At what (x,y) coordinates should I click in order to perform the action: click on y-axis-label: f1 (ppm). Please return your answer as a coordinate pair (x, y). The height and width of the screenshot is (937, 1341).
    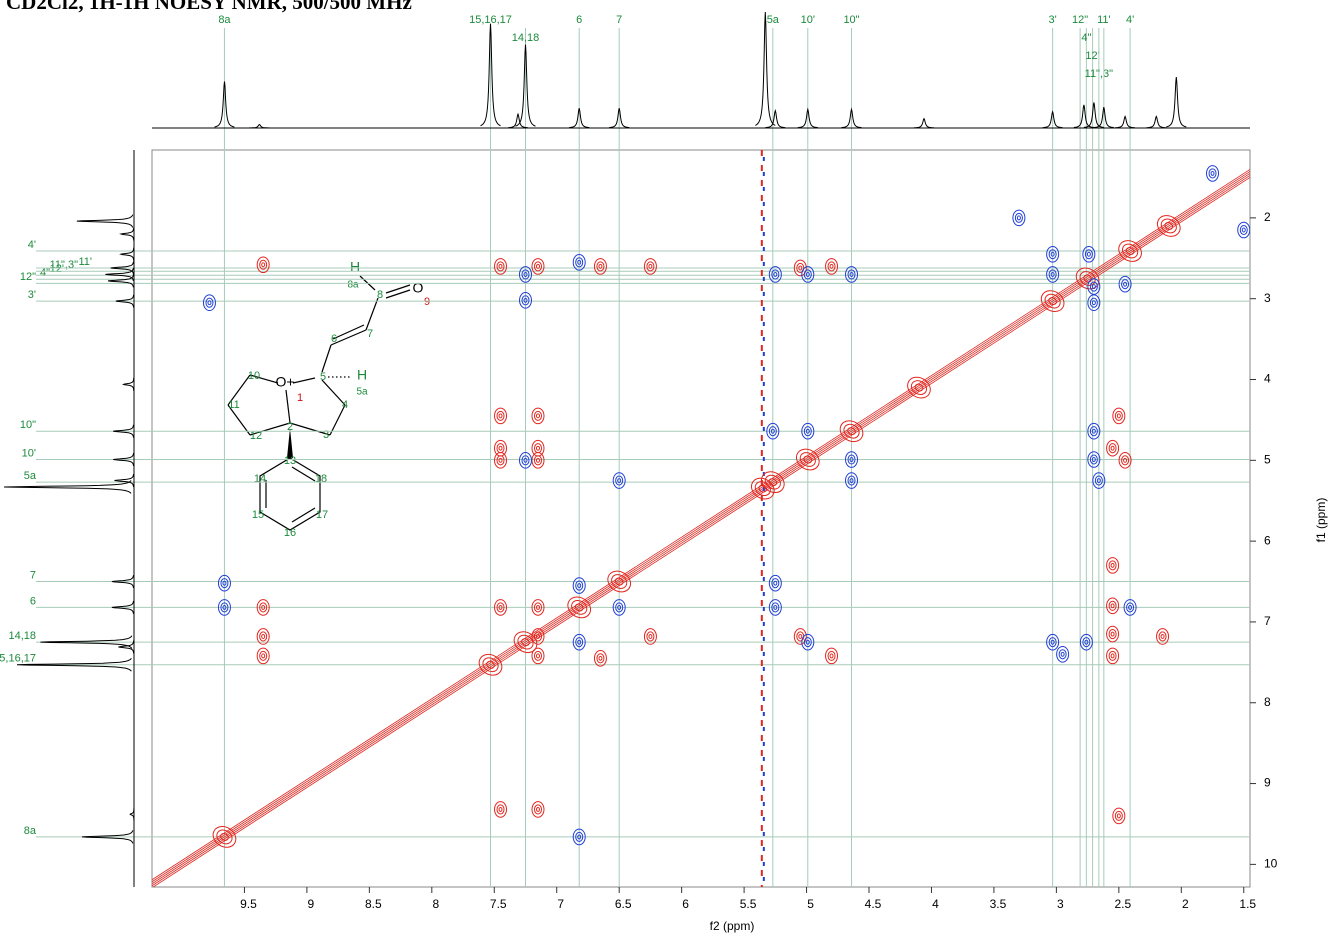
    Looking at the image, I should click on (1321, 520).